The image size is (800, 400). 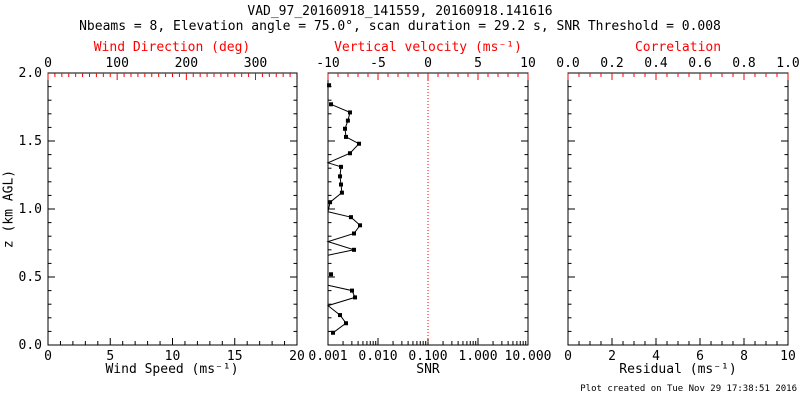 I want to click on snr-top-tick-label: -10, so click(x=327, y=63).